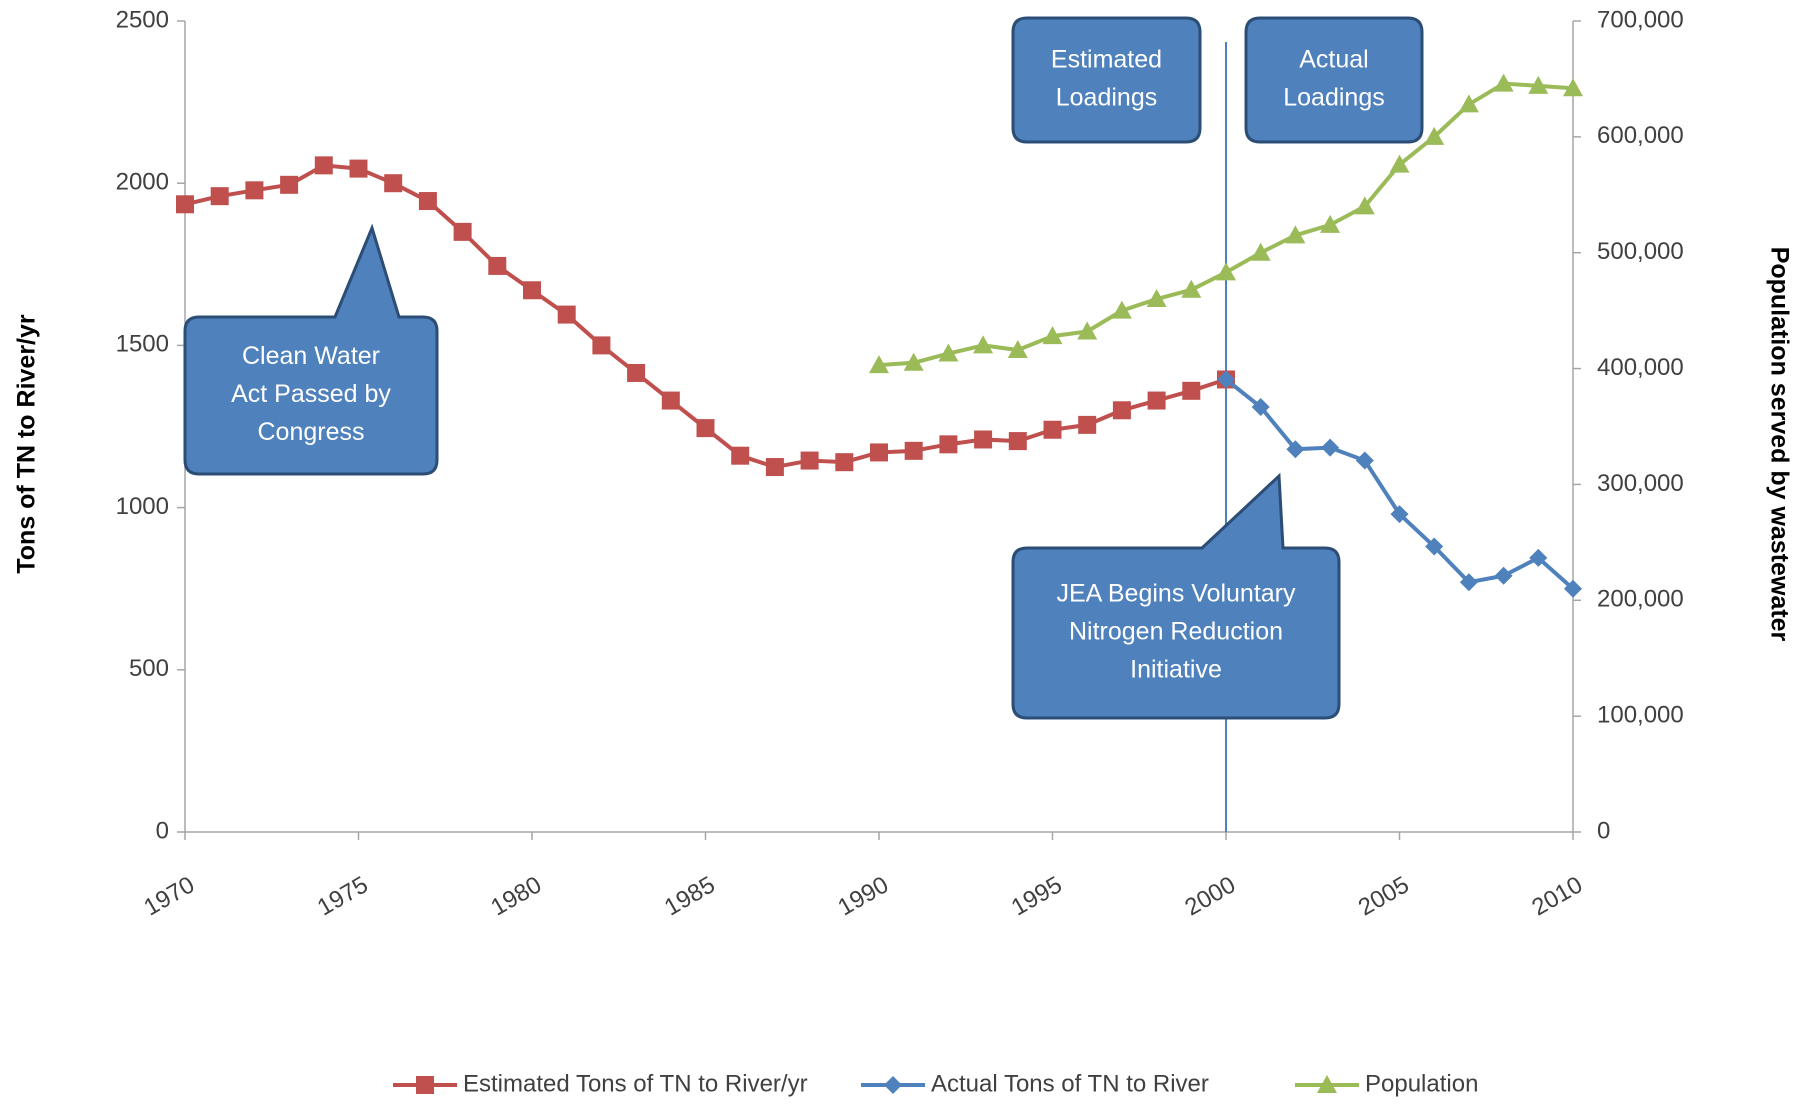 This screenshot has width=1804, height=1111. I want to click on callout-text: Initiative, so click(1176, 670).